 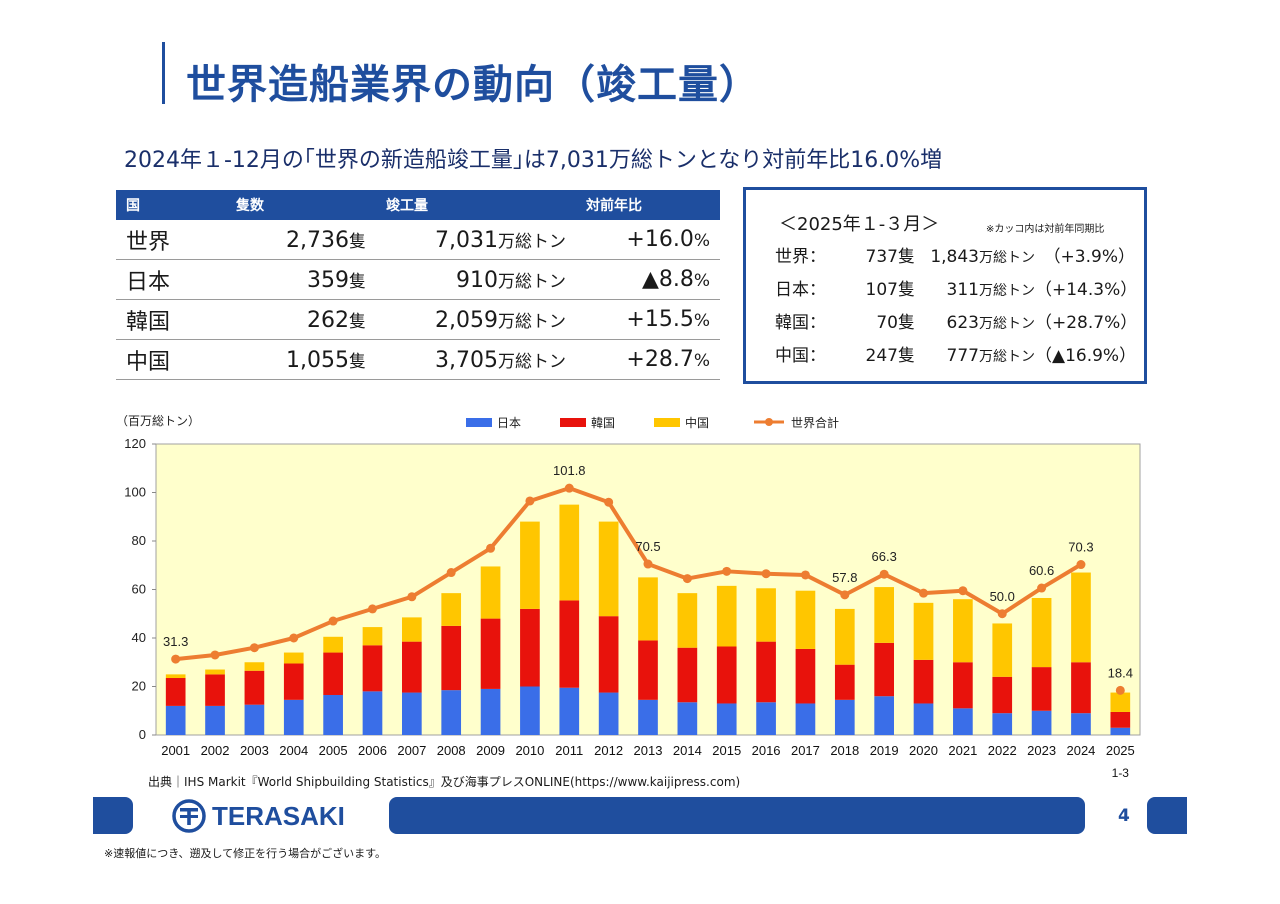 I want to click on x-tick-label: 2010, so click(x=529, y=750).